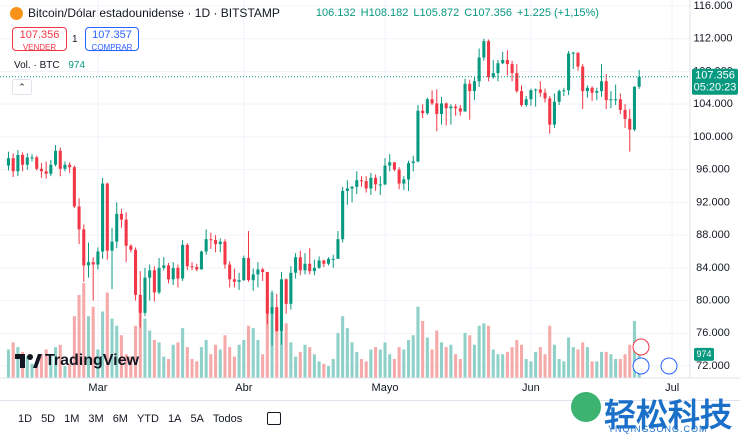 The width and height of the screenshot is (740, 436). What do you see at coordinates (274, 418) in the screenshot?
I see `date-range-button` at bounding box center [274, 418].